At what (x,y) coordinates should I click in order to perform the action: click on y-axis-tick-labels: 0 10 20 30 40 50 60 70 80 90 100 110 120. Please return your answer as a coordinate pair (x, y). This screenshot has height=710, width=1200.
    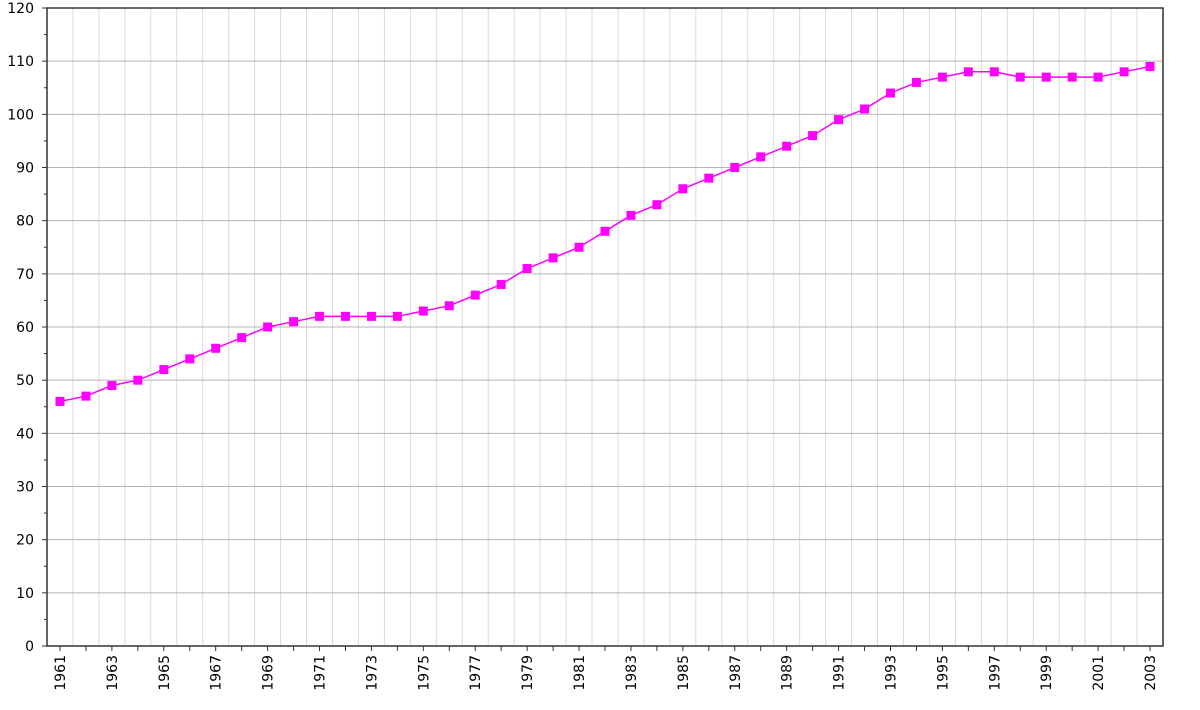
    Looking at the image, I should click on (20, 328).